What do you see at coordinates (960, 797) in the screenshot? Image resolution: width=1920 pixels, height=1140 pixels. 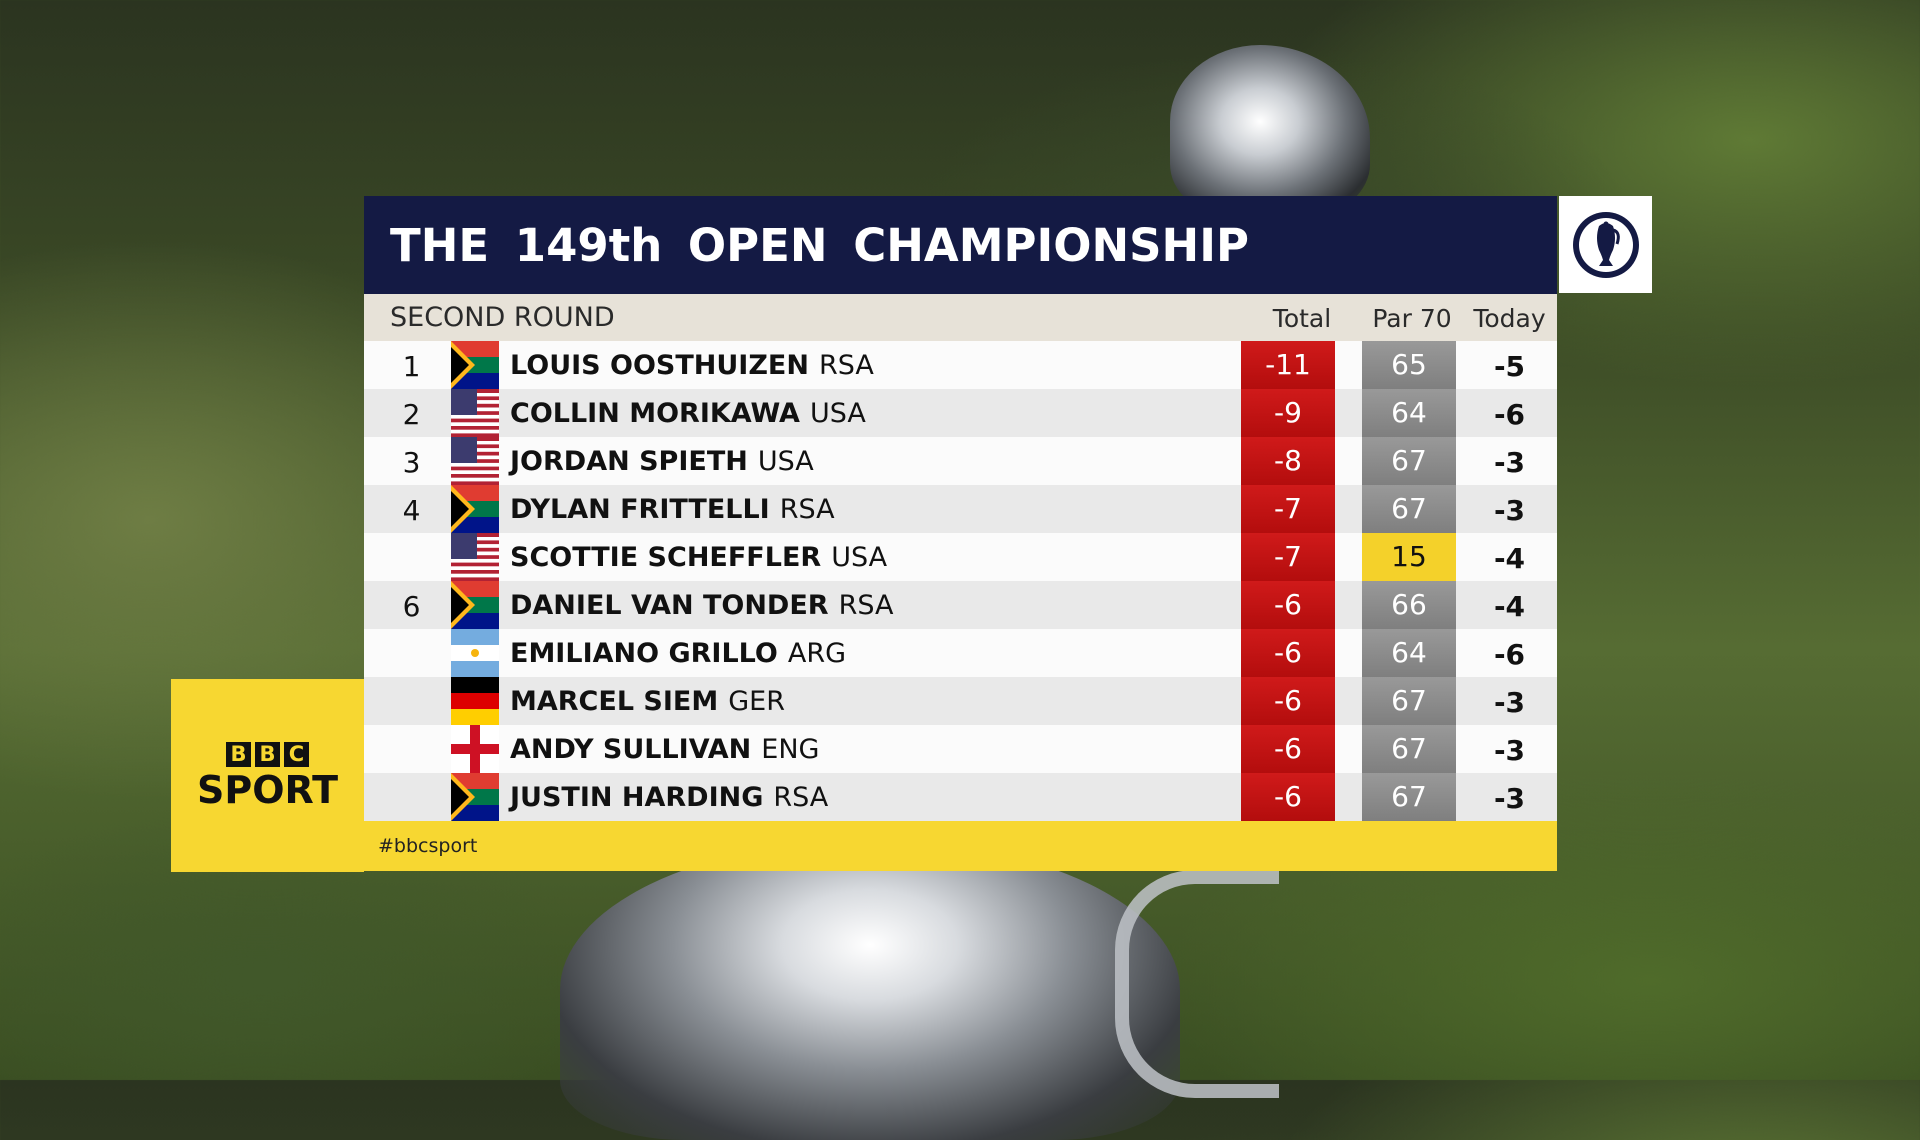 I see `table-row: JUSTIN HARDING RSA -6 67 -3` at bounding box center [960, 797].